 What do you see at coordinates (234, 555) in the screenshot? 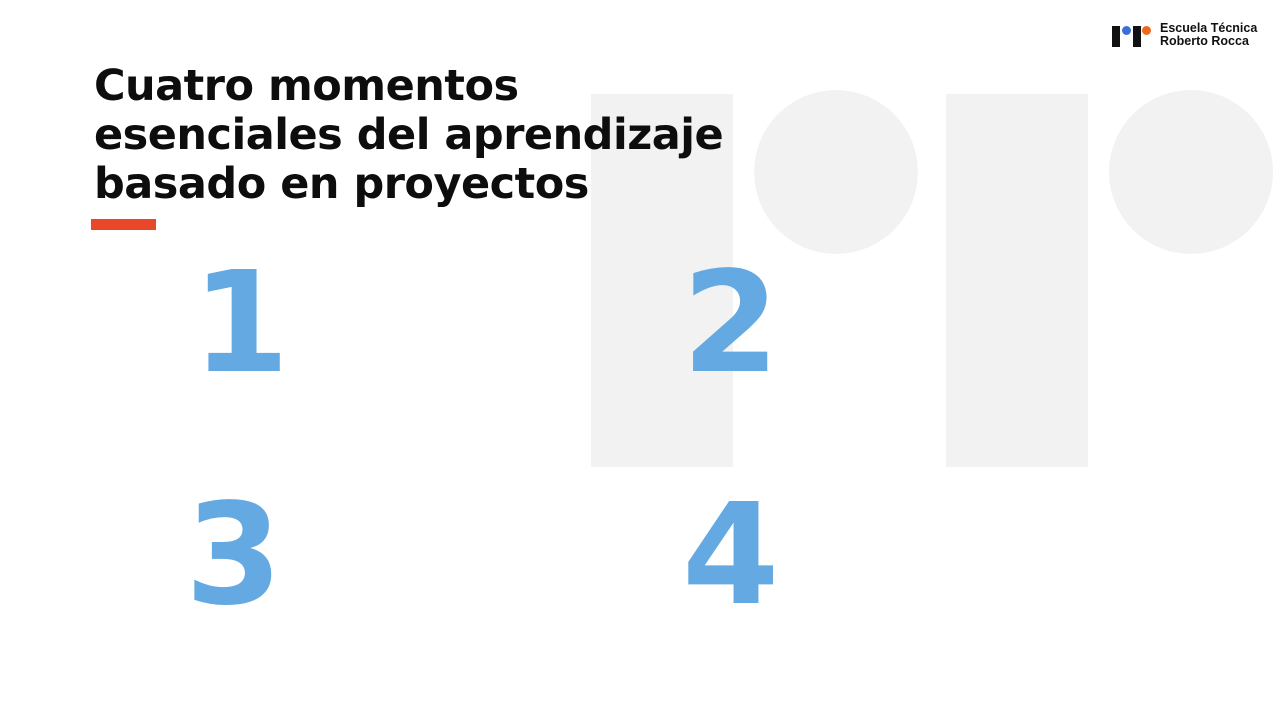
I see `moment-number-3: 3` at bounding box center [234, 555].